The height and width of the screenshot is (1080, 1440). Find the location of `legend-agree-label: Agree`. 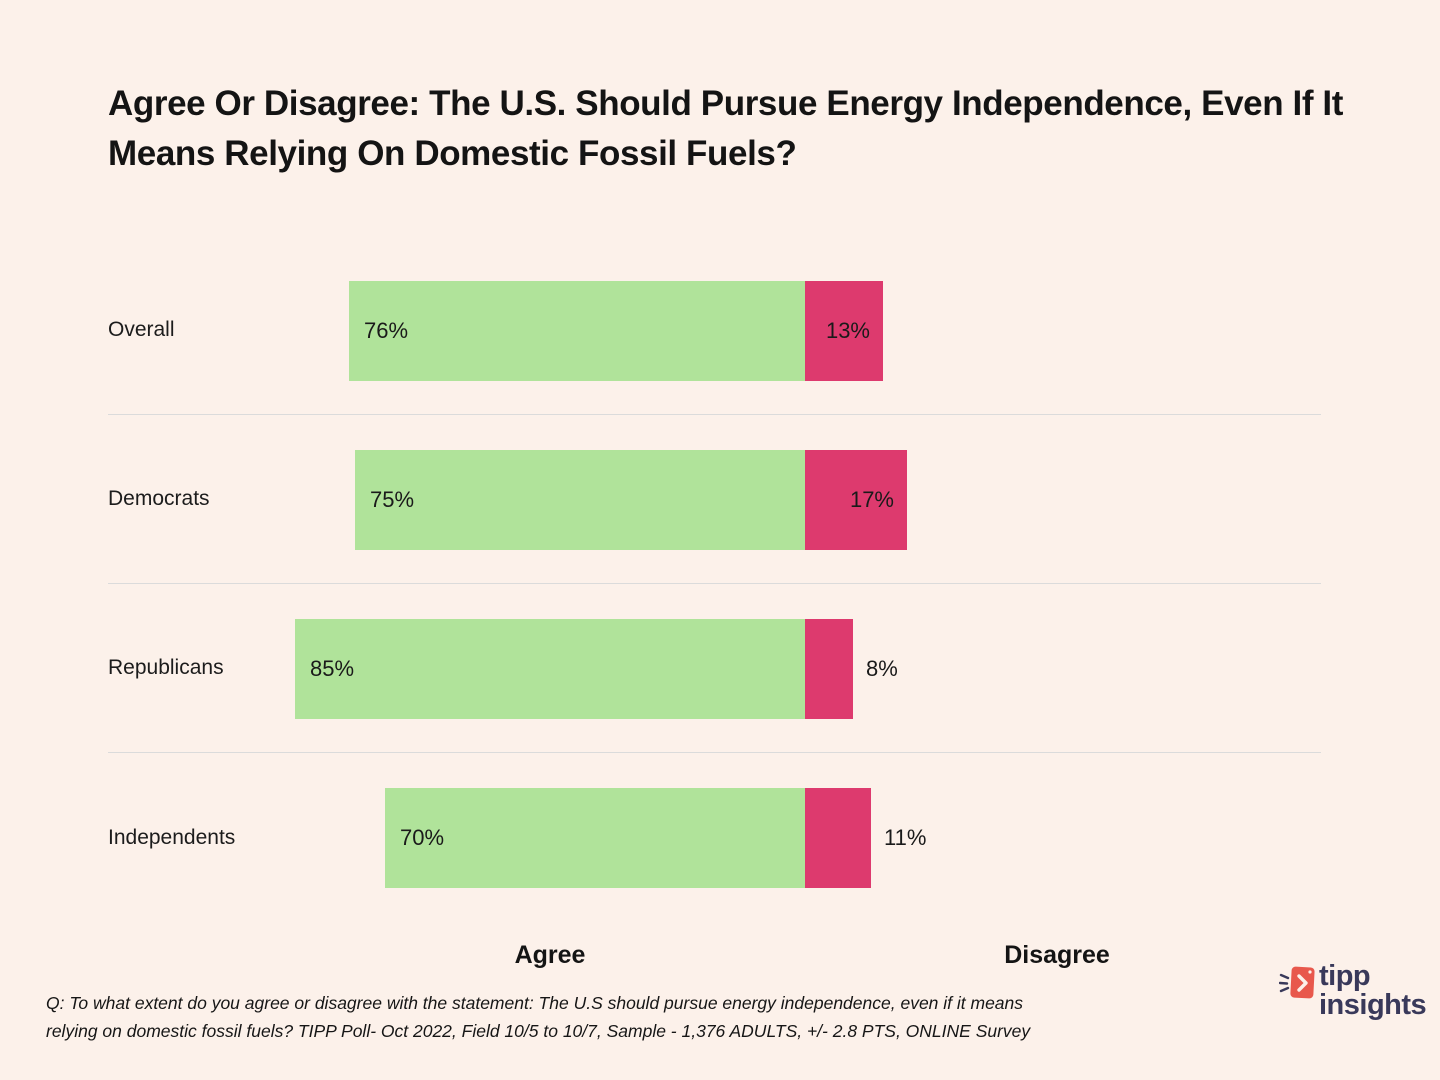

legend-agree-label: Agree is located at coordinates (550, 955).